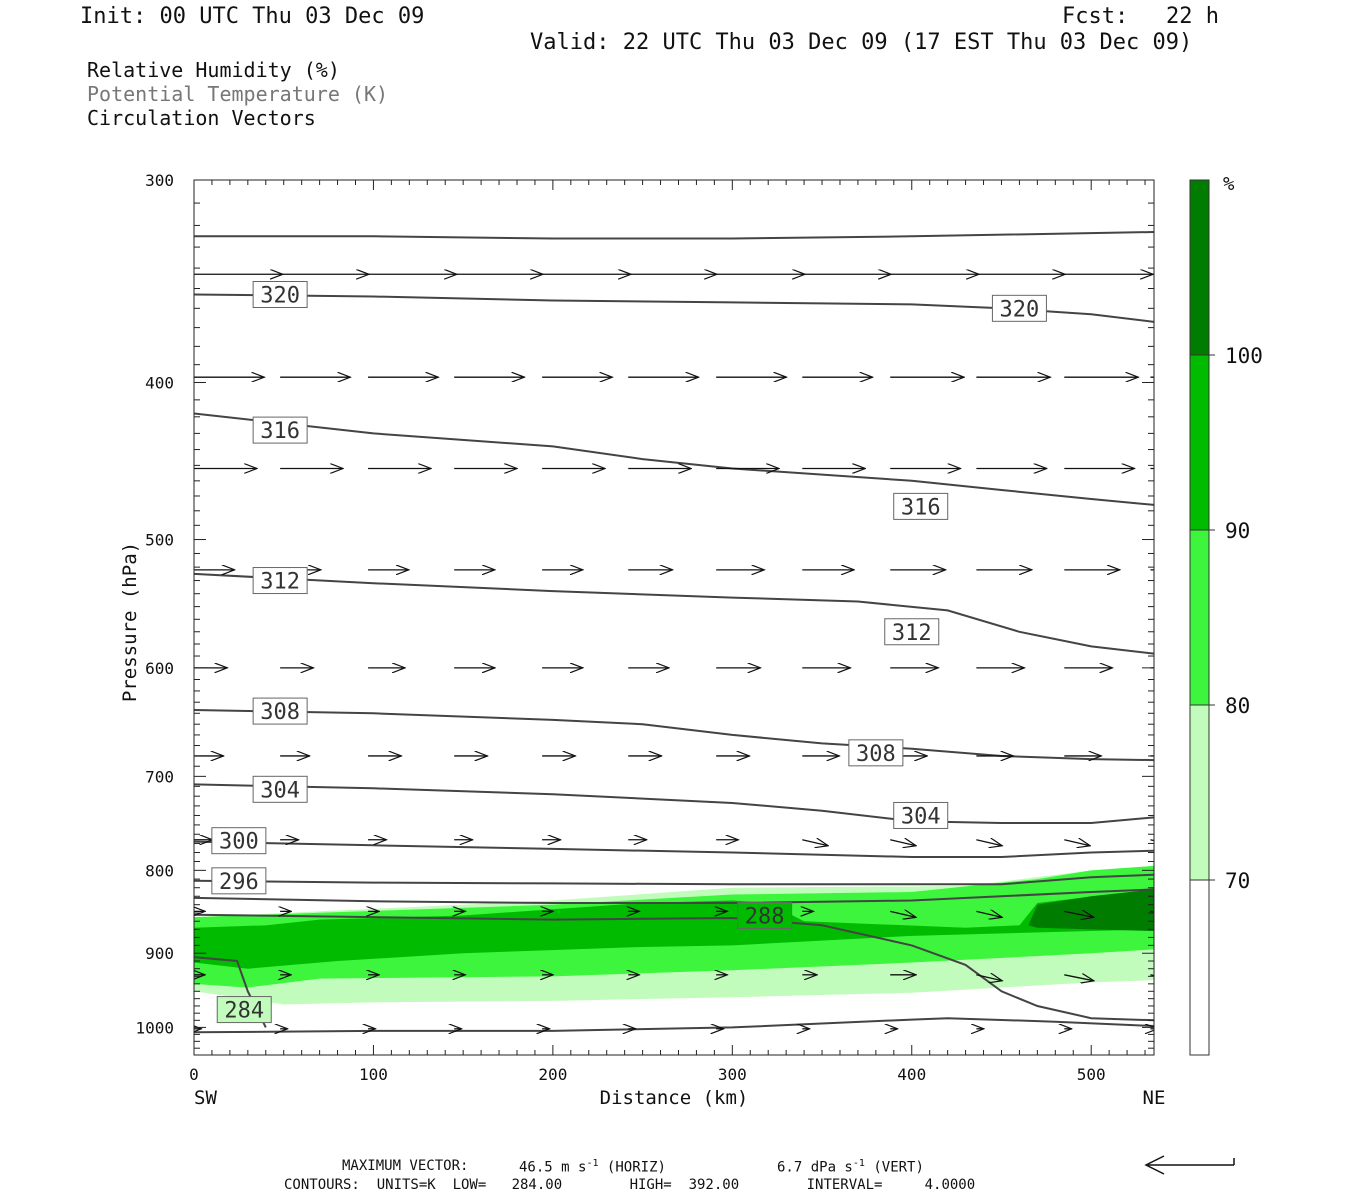 This screenshot has height=1200, width=1350. I want to click on x-tick-label: 200, so click(552, 1074).